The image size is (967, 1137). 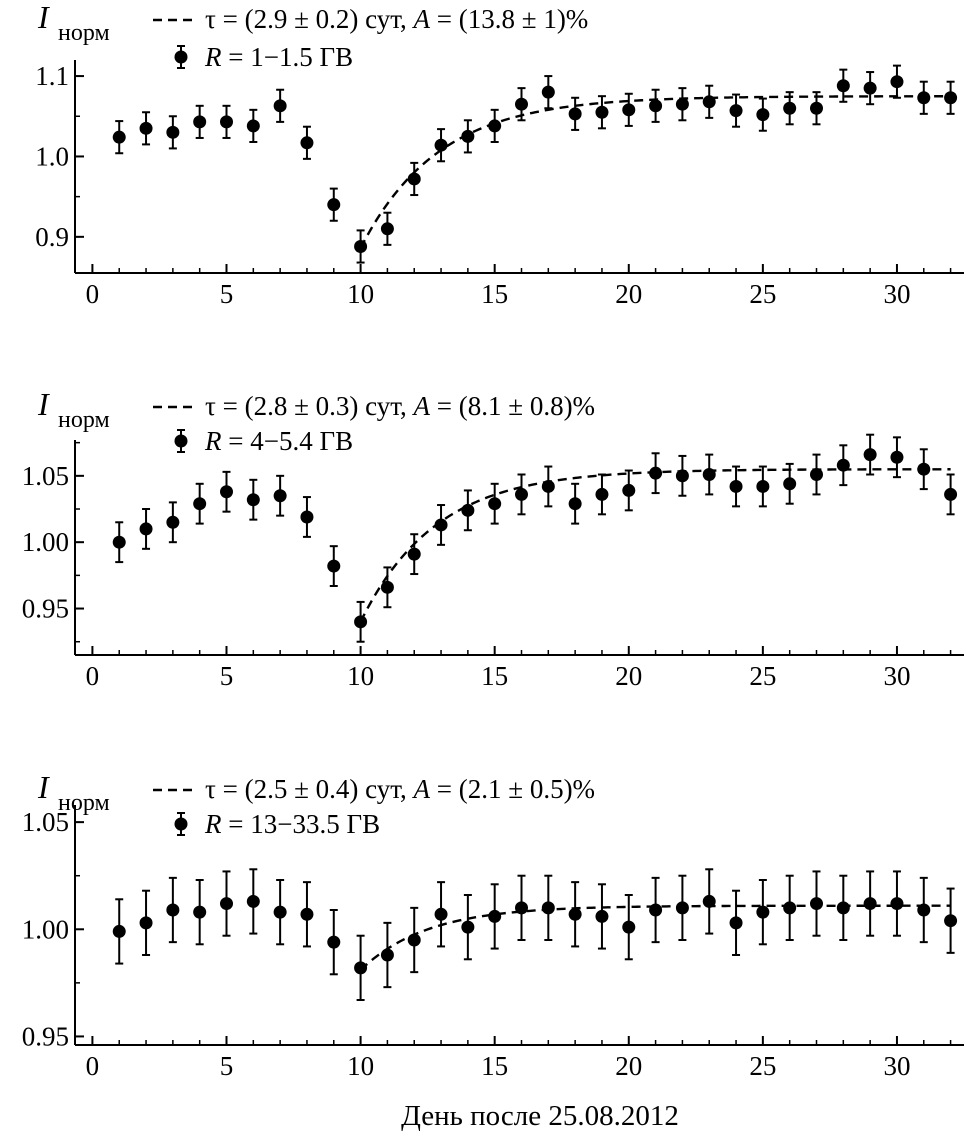 I want to click on legend-fit-text: τ = (2.9 ± 0.2) сут, A = (13.8 ± 1)%, so click(x=396, y=19).